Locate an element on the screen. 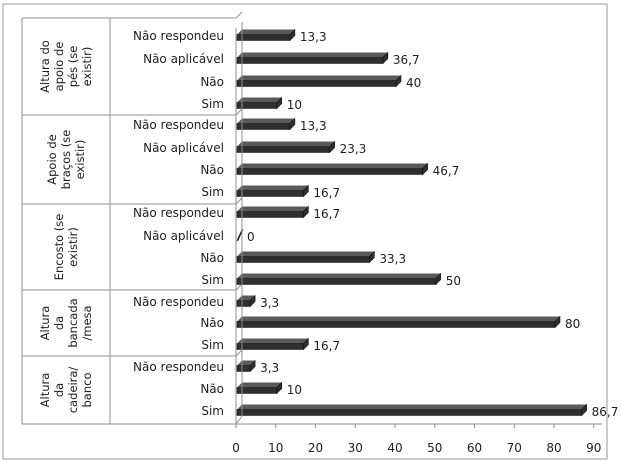  x-tick-label: 10 is located at coordinates (275, 448).